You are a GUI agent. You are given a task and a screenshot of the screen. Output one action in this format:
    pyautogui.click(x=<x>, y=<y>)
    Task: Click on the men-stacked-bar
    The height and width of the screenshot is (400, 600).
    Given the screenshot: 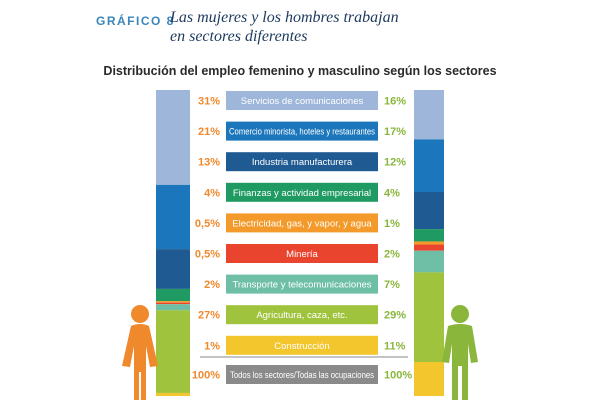 What is the action you would take?
    pyautogui.click(x=429, y=243)
    